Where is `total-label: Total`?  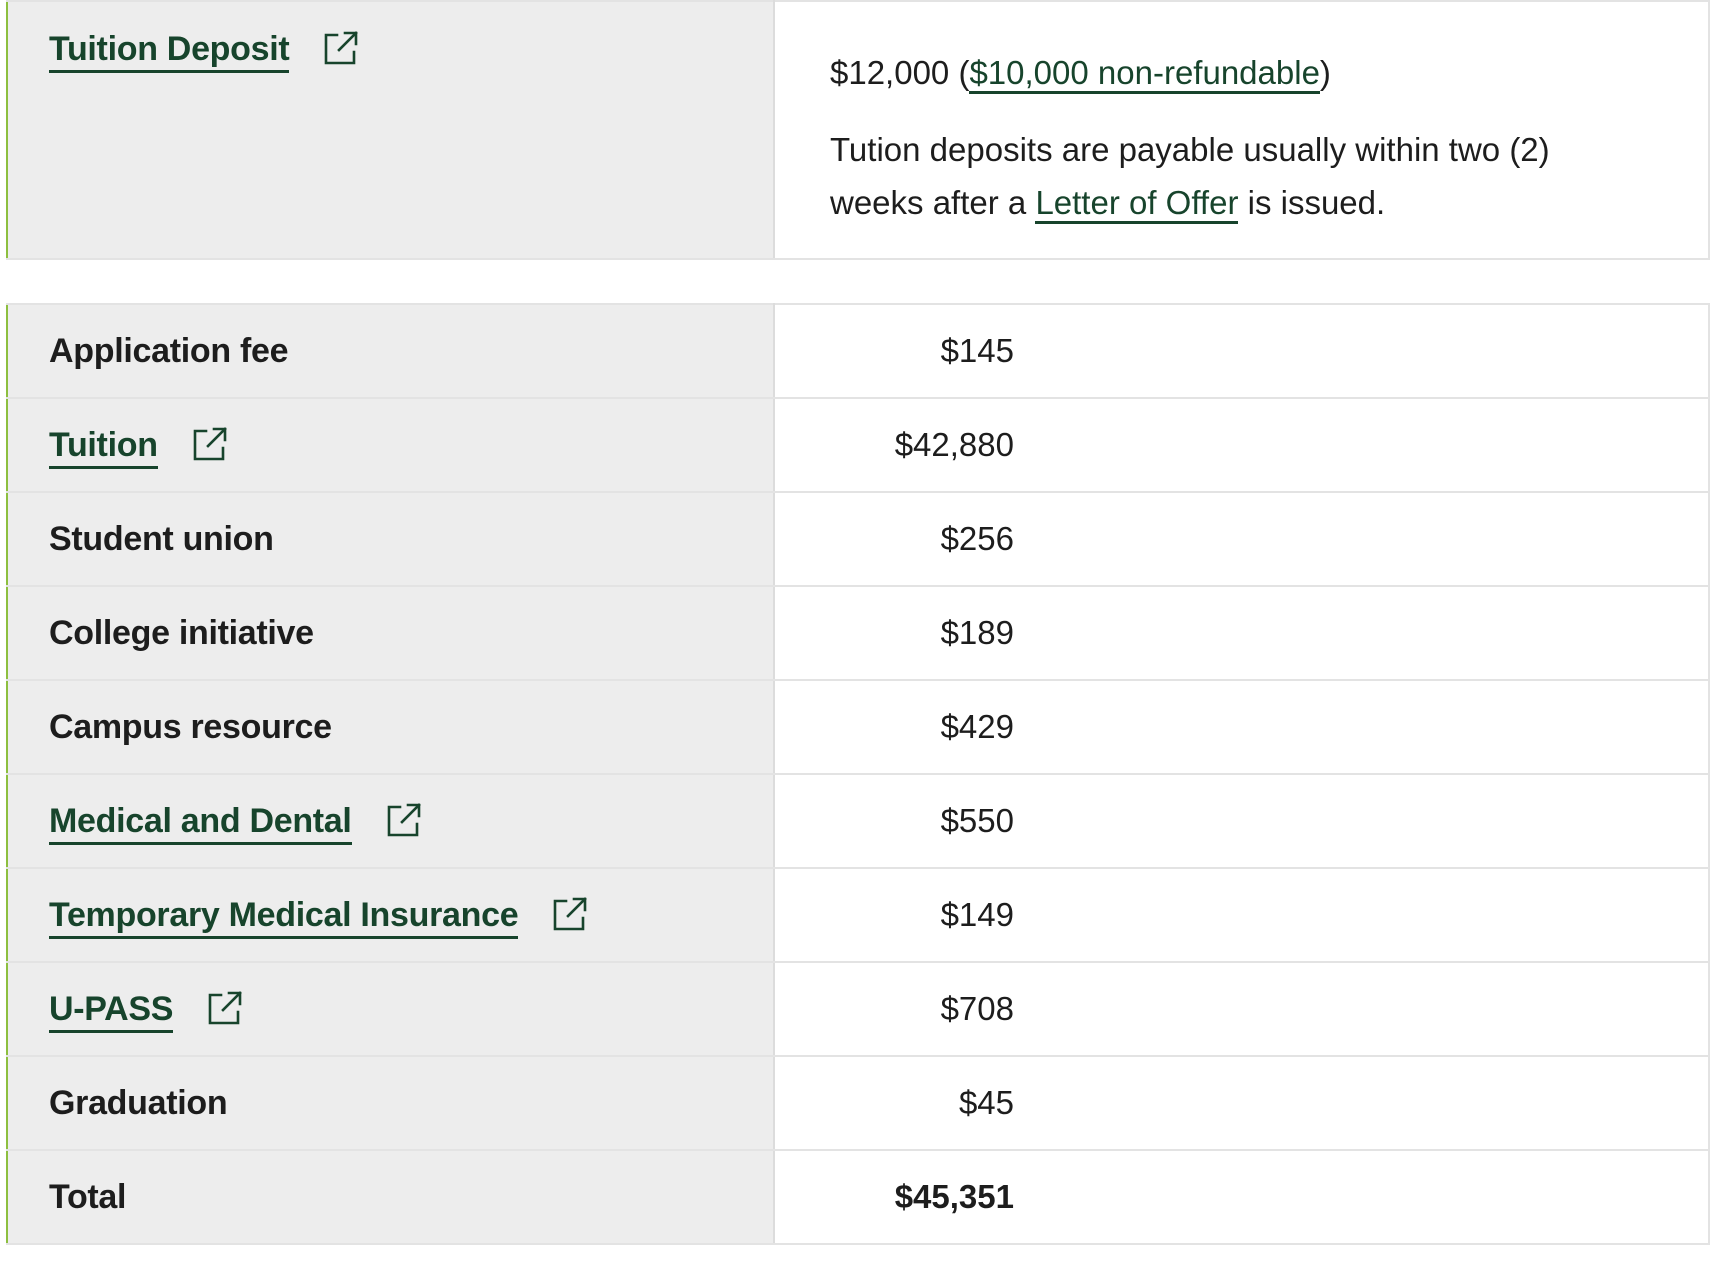 total-label: Total is located at coordinates (88, 1196).